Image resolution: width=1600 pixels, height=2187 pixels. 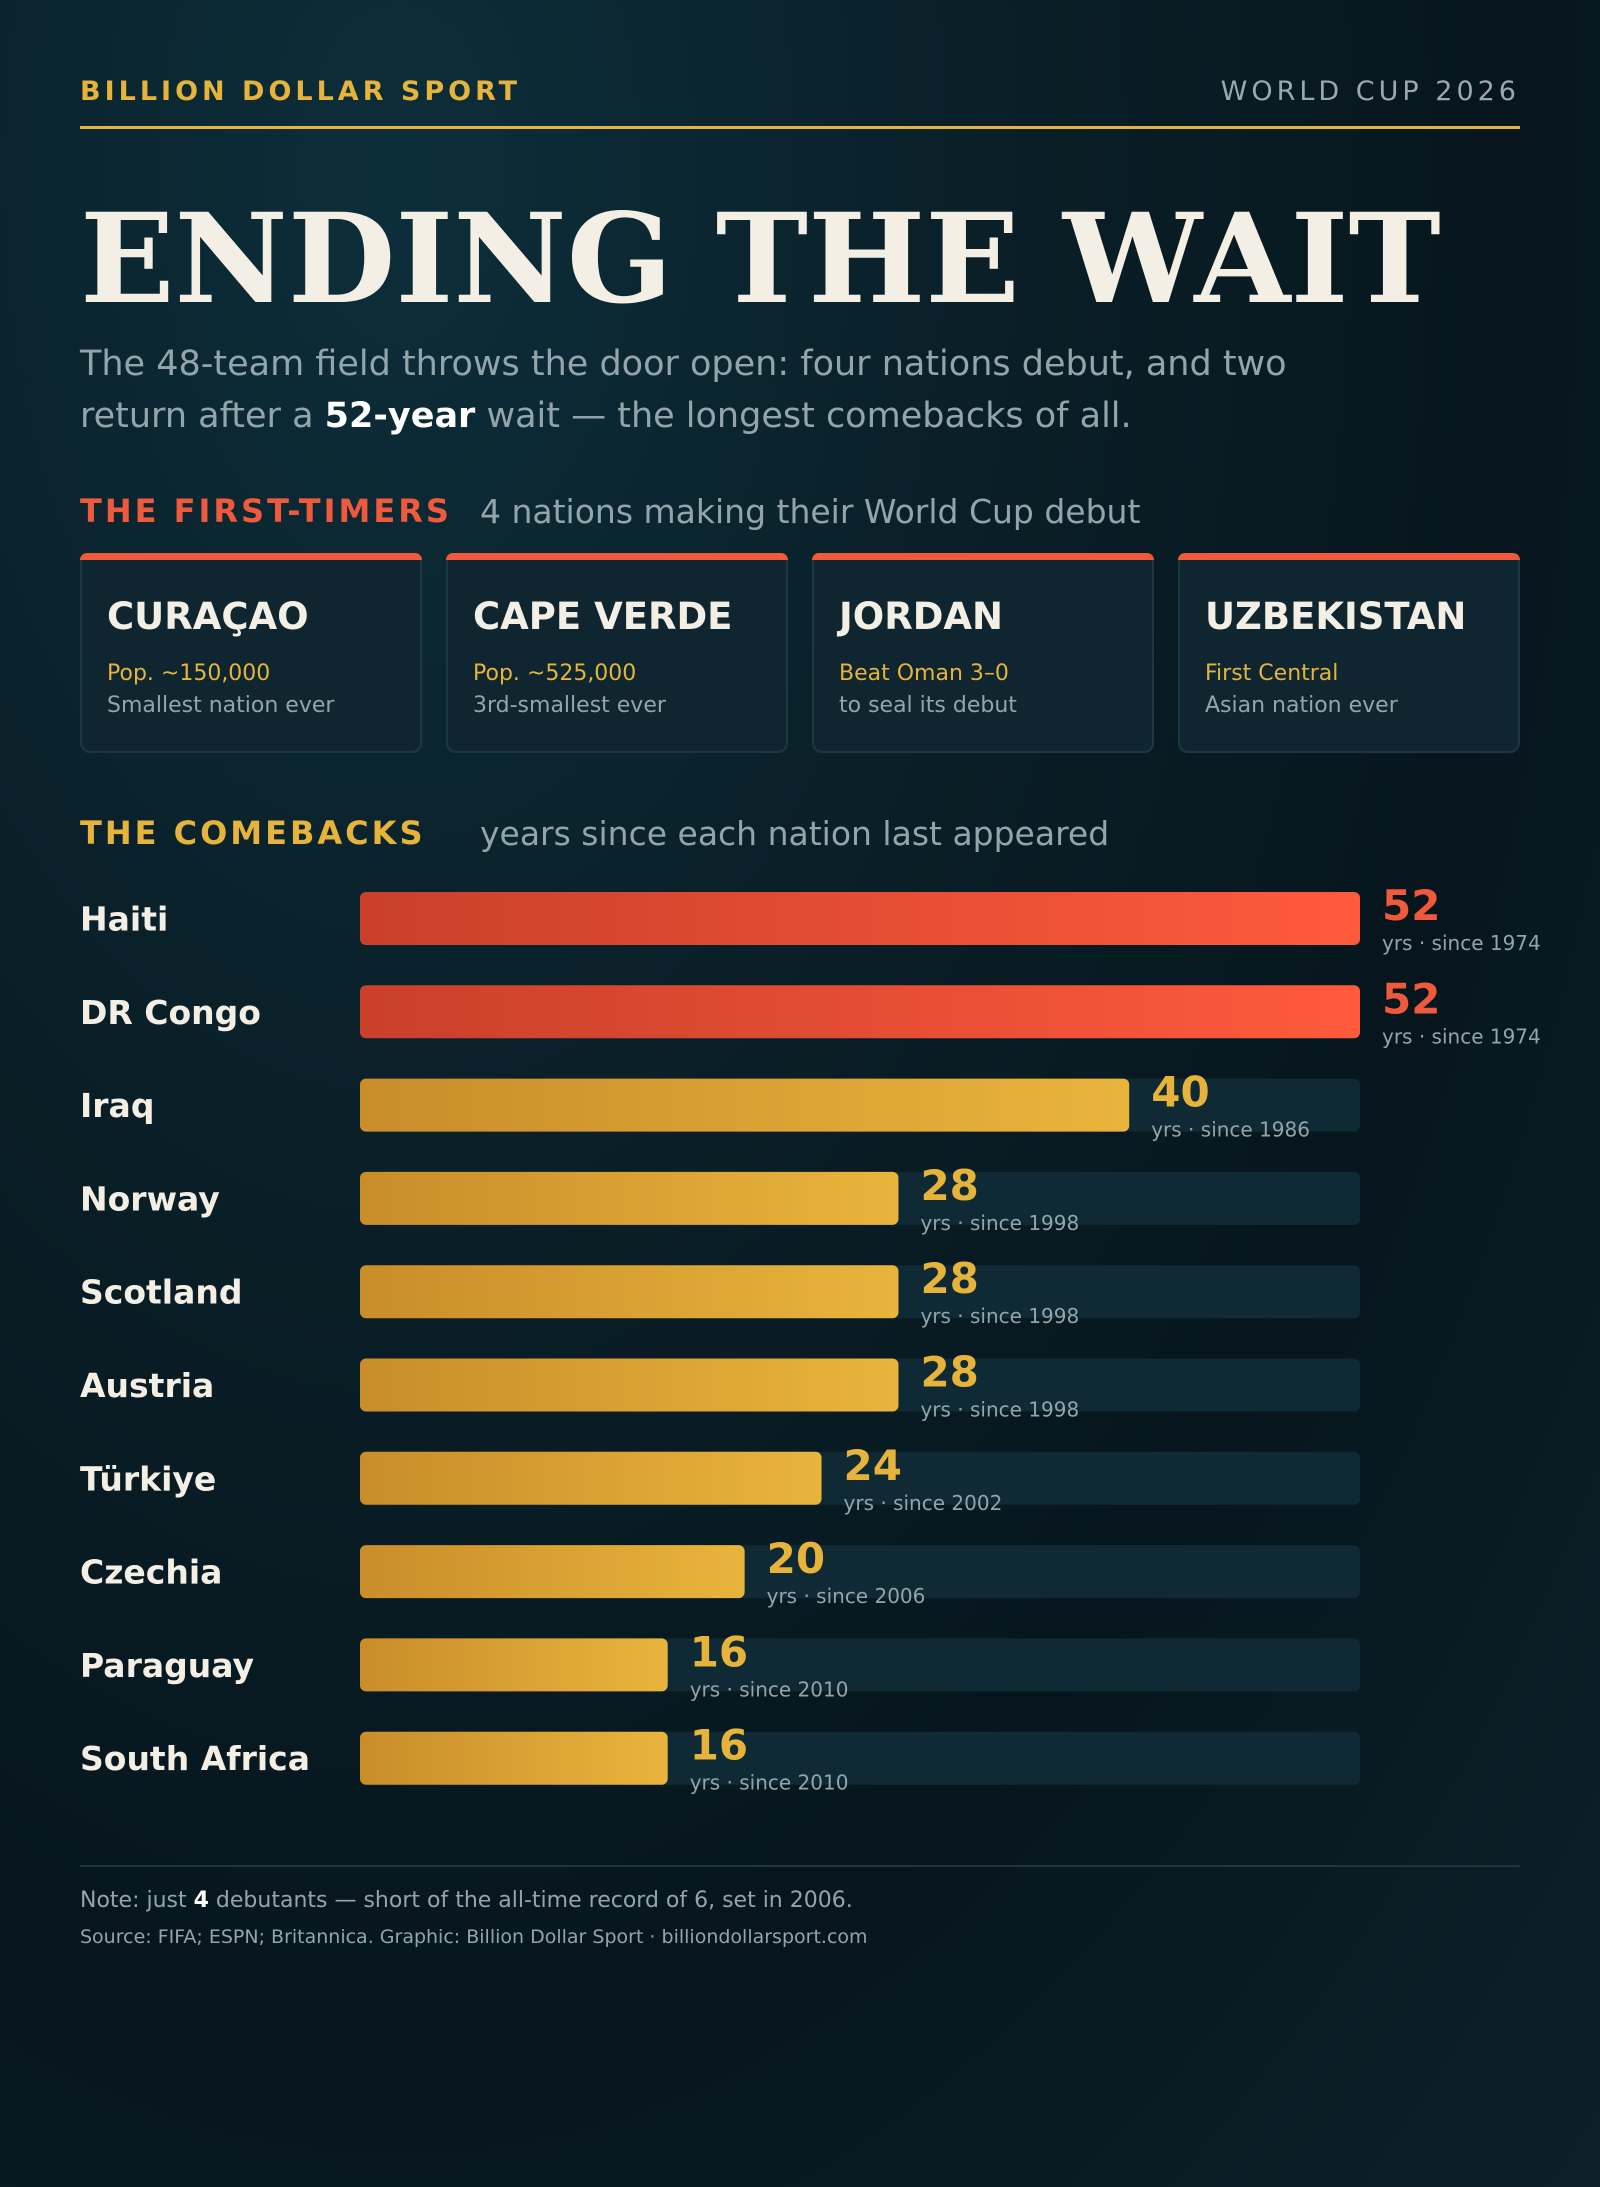 I want to click on category-label: Iraq, so click(x=117, y=1105).